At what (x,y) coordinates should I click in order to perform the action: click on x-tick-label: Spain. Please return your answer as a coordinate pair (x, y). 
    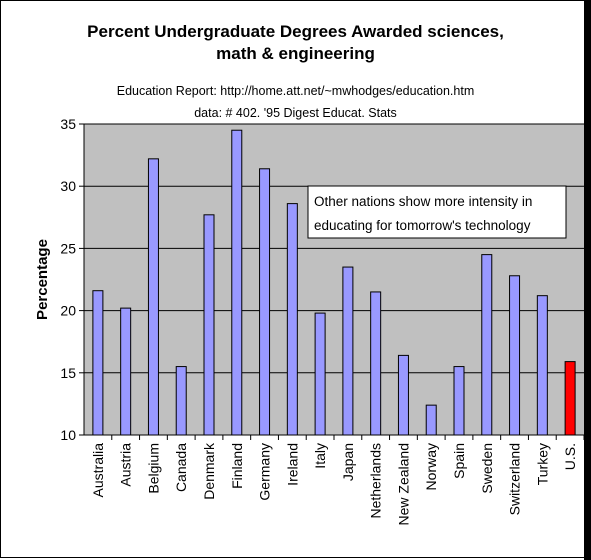
    Looking at the image, I should click on (459, 461).